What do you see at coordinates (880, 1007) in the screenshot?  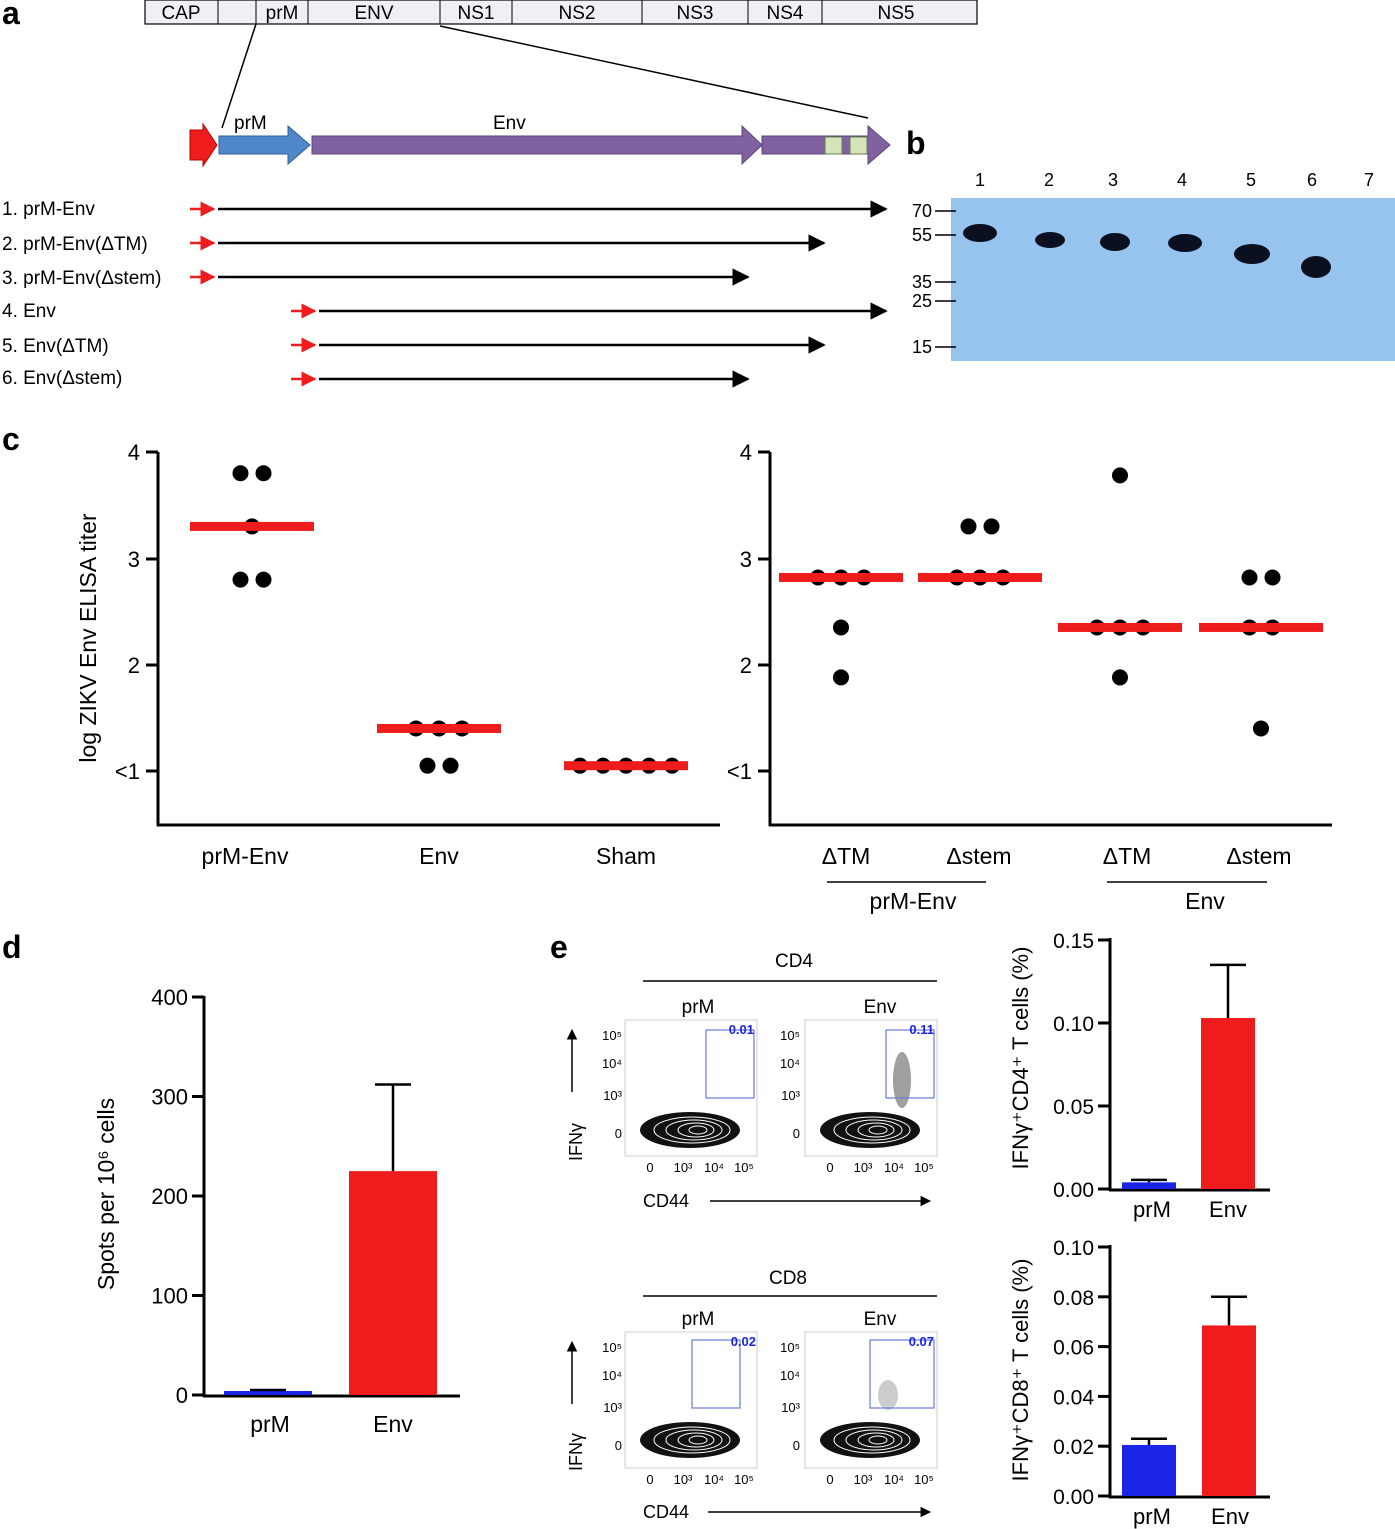 I see `flow-cd4-env-label: Env` at bounding box center [880, 1007].